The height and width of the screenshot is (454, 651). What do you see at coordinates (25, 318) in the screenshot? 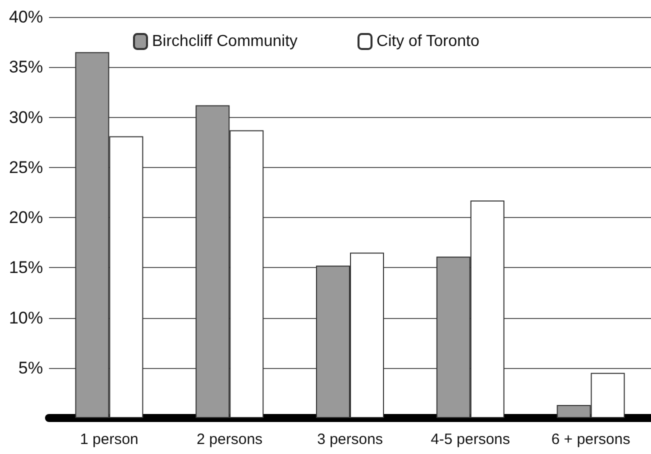
I see `y-tick-label: 10%` at bounding box center [25, 318].